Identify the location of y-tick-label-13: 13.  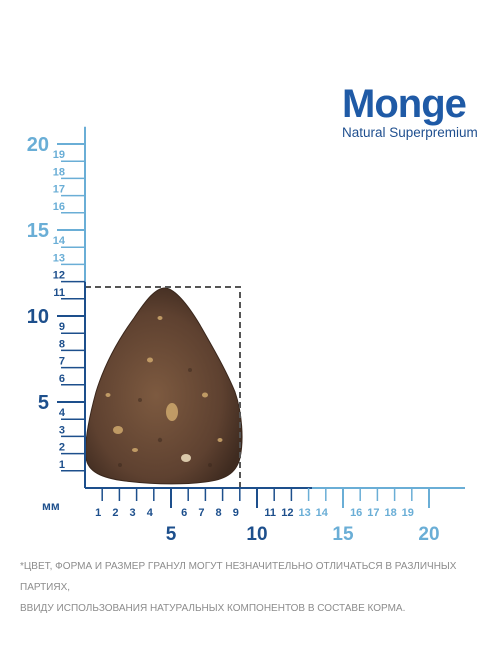
(59, 258).